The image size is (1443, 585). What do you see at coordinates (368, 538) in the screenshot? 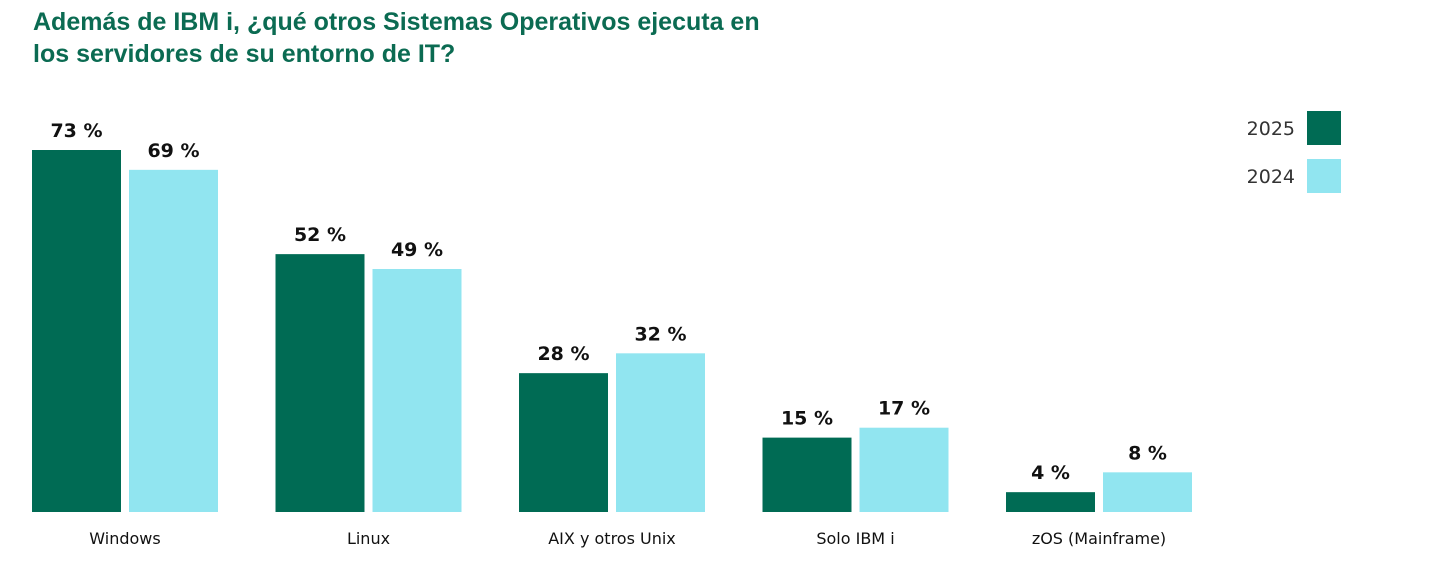
I see `category-label-linux: Linux` at bounding box center [368, 538].